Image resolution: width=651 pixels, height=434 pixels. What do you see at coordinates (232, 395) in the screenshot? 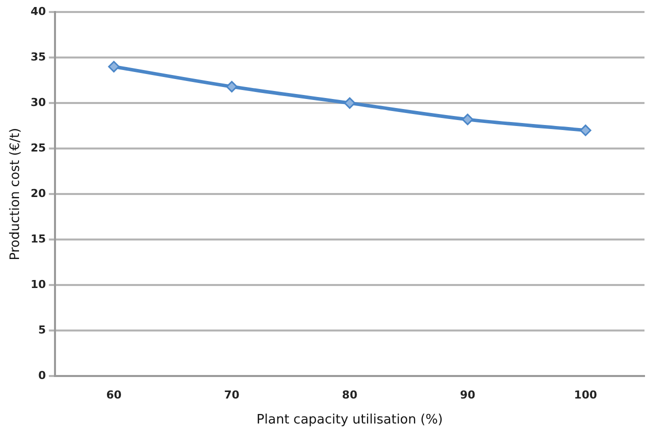
I see `x-tick-label: 70` at bounding box center [232, 395].